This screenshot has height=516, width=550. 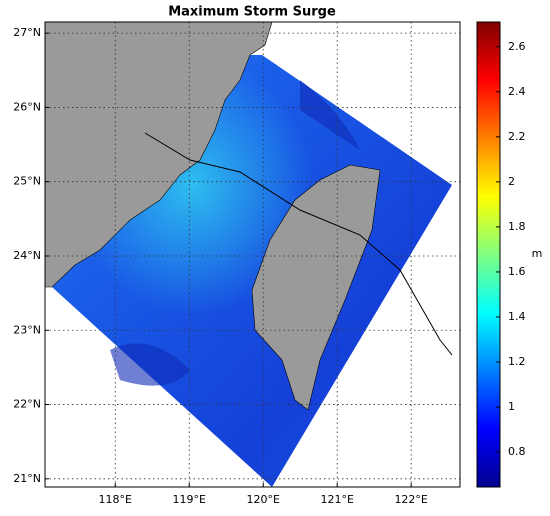 What do you see at coordinates (27, 106) in the screenshot?
I see `y-tick-label: 26°N` at bounding box center [27, 106].